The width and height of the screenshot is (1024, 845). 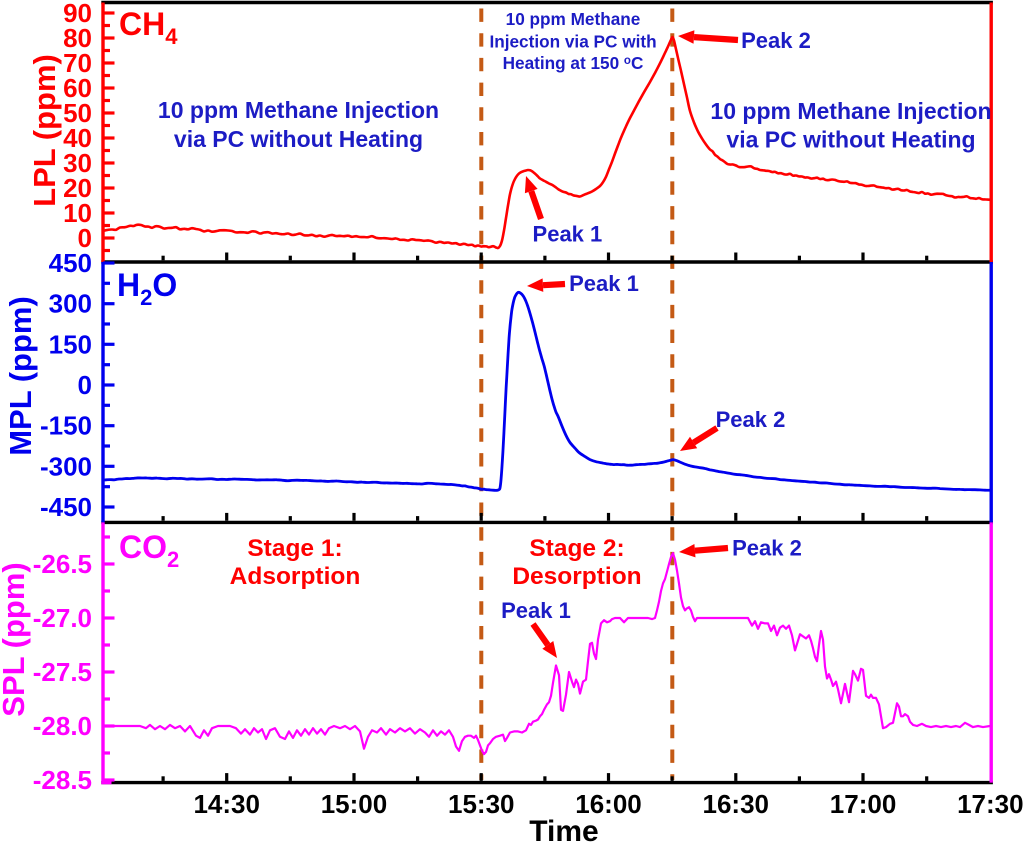 What do you see at coordinates (77, 138) in the screenshot?
I see `svg-text: 40` at bounding box center [77, 138].